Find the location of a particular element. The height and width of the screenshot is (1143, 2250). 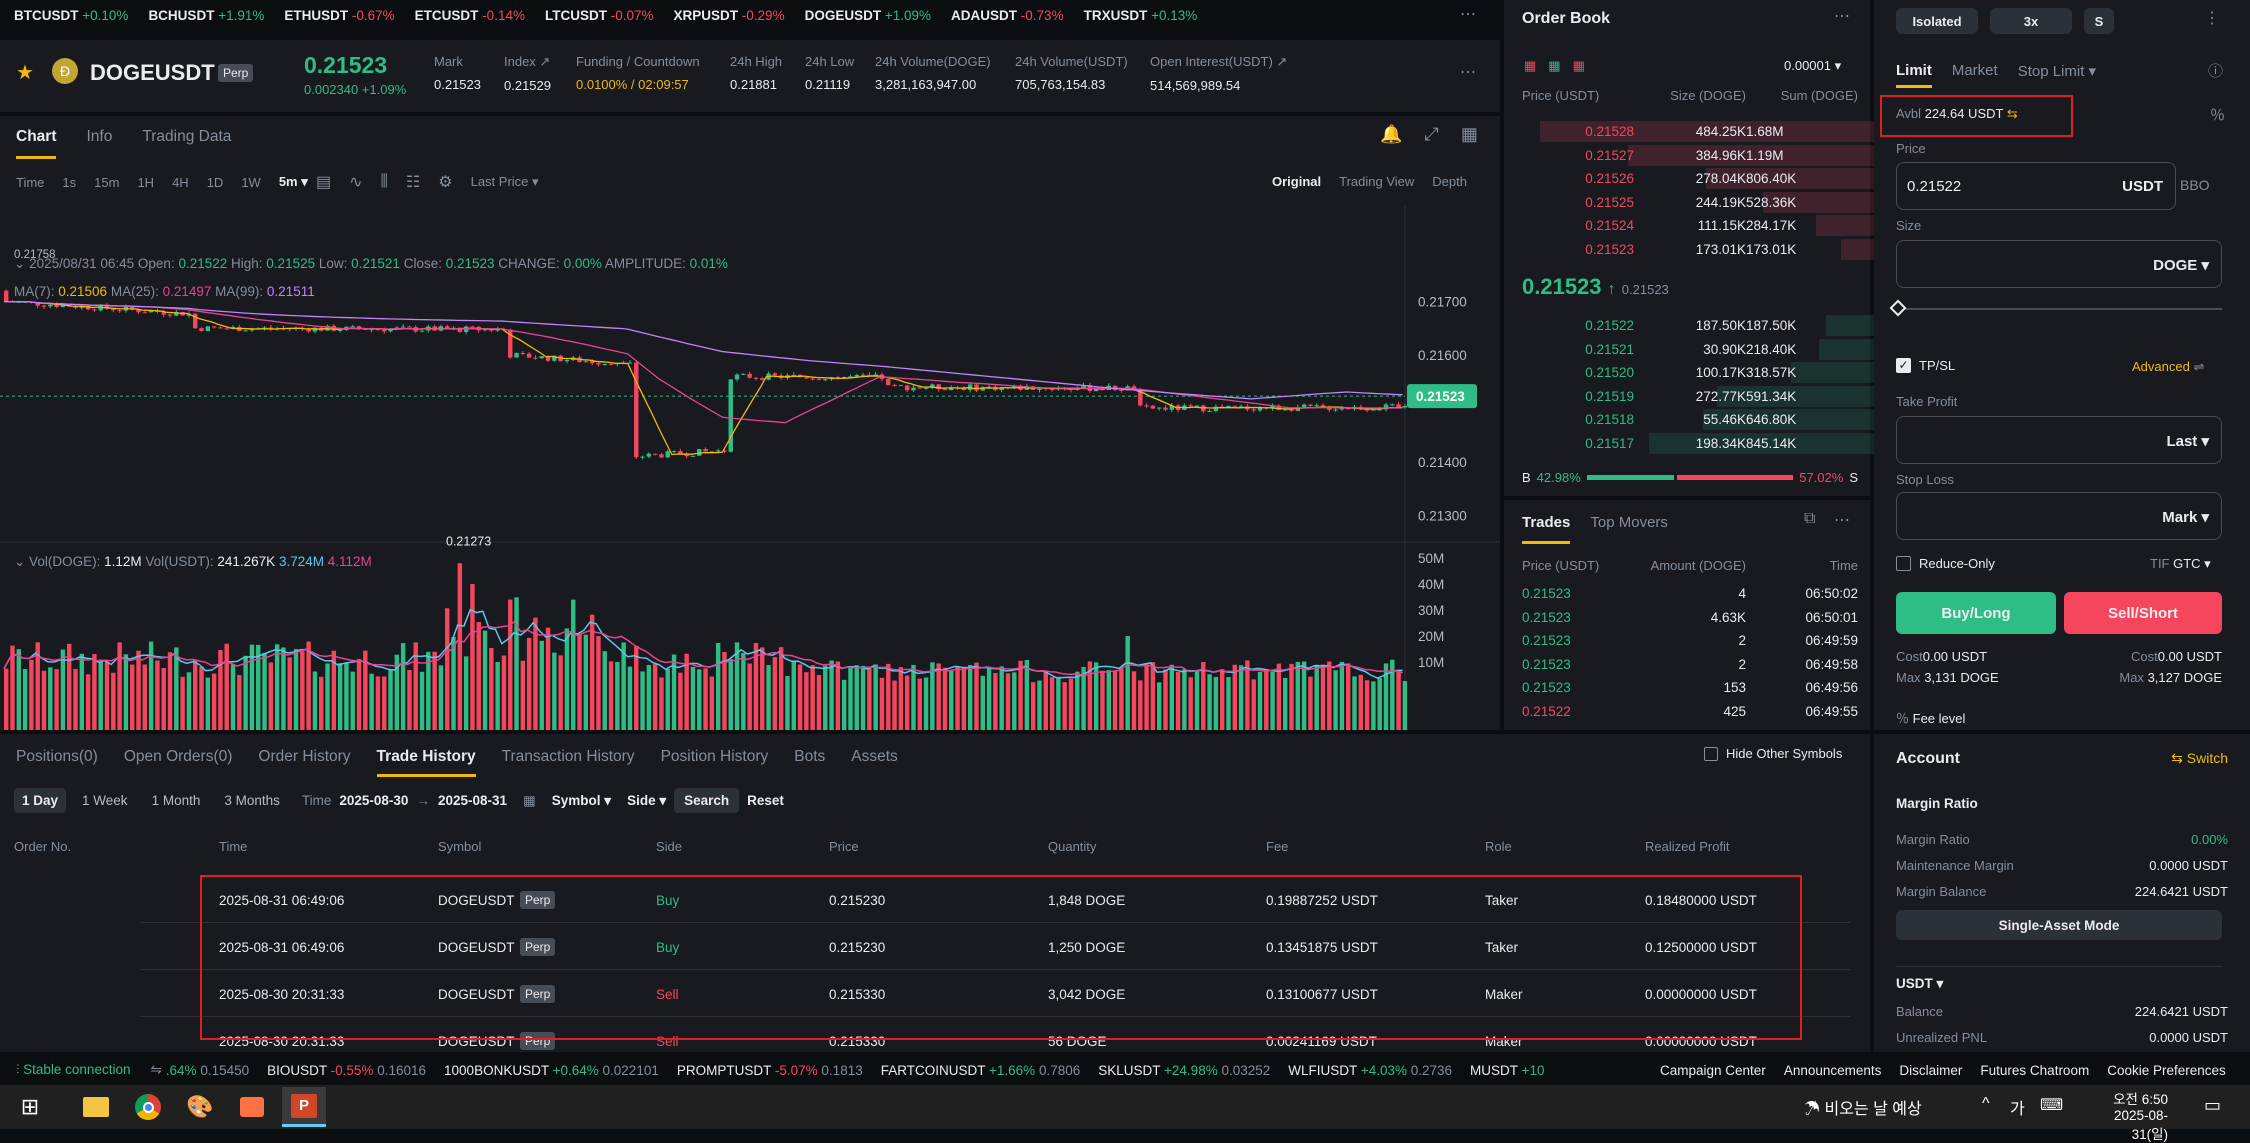

date-from: 2025-08-30 is located at coordinates (374, 800).